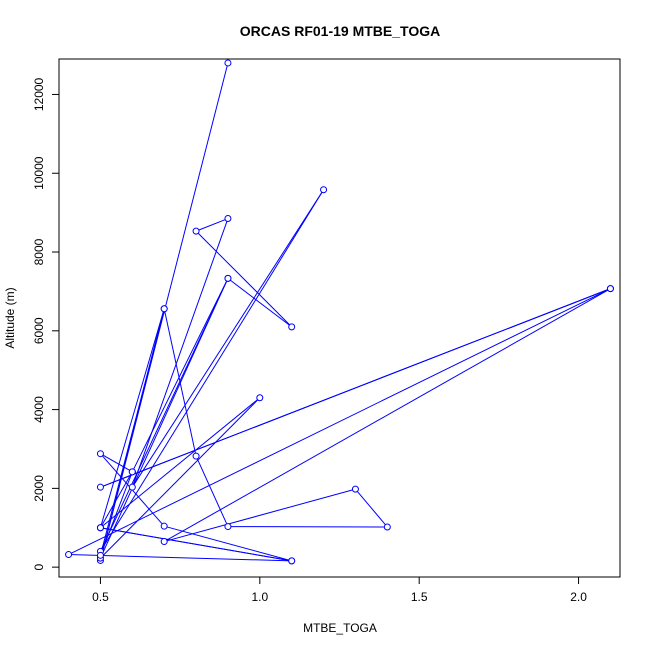  What do you see at coordinates (259, 597) in the screenshot?
I see `x-tick-label: 1.0` at bounding box center [259, 597].